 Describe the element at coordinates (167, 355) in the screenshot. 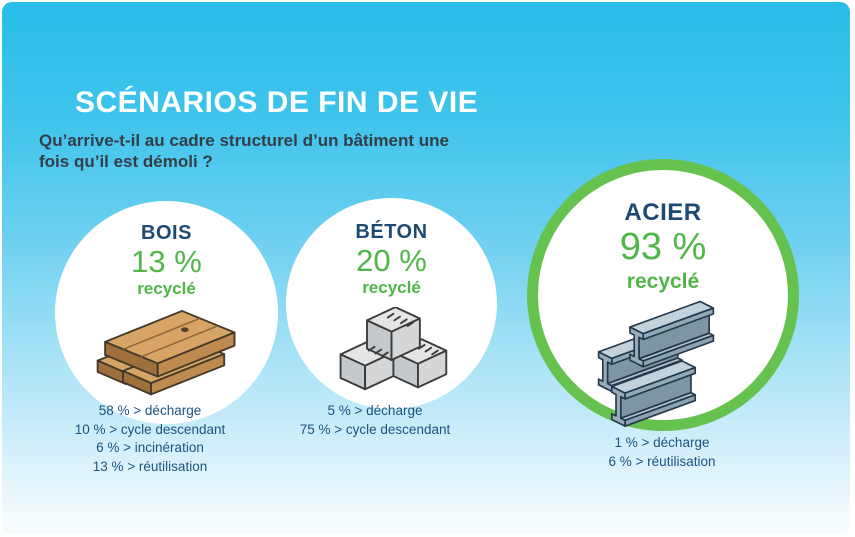

I see `wood-planks-icon` at that location.